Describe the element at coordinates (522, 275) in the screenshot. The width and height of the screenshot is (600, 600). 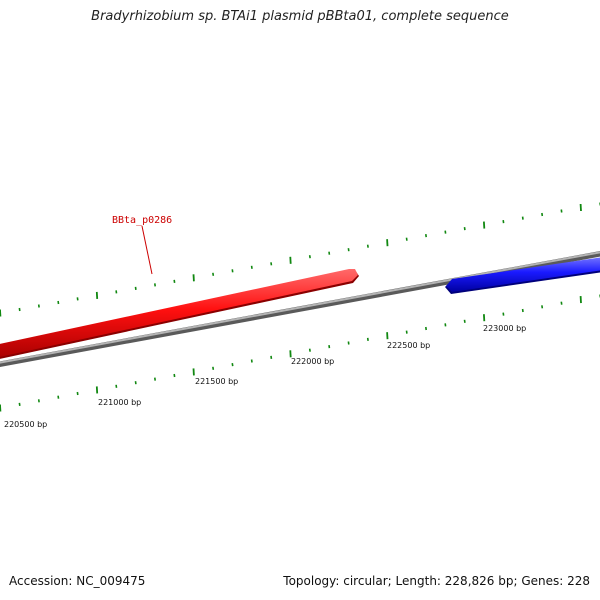
I see `gene-reverse-blue` at that location.